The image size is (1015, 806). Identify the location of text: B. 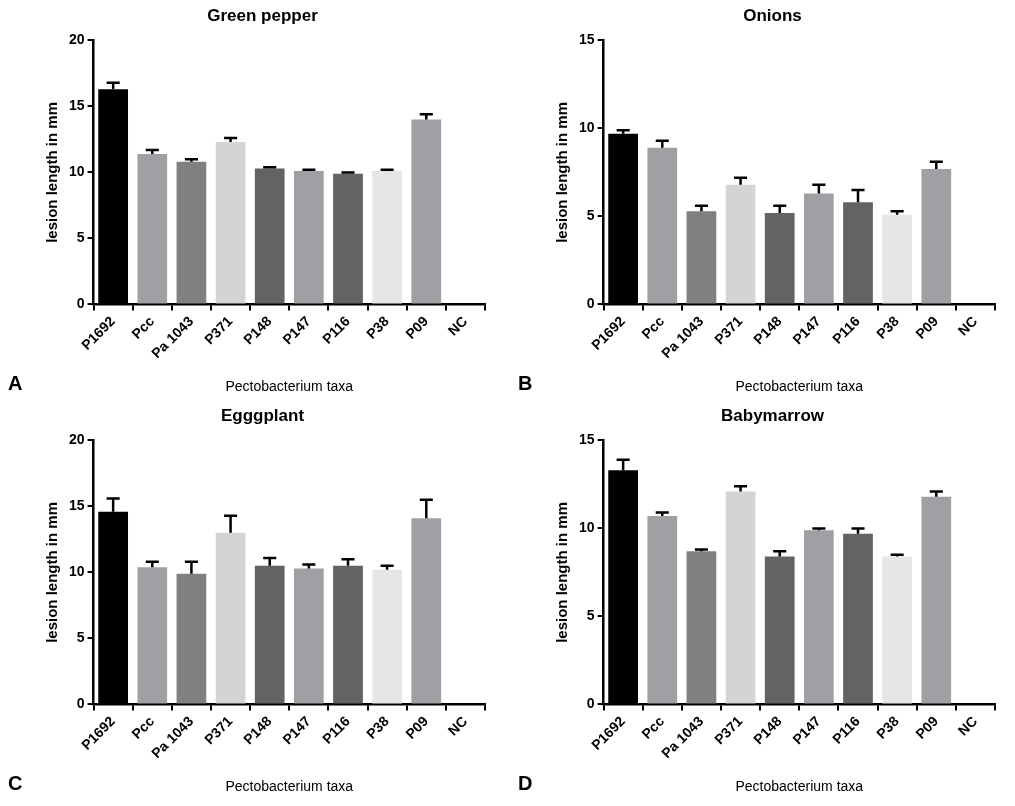
(525, 382).